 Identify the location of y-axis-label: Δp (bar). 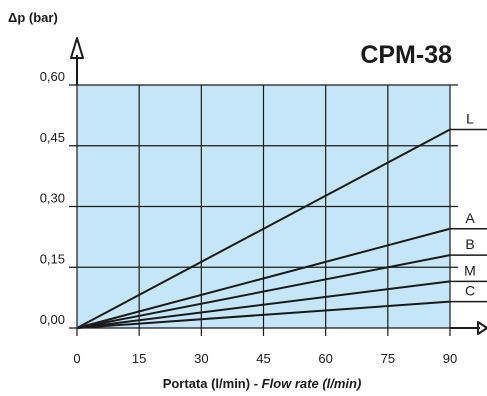
(33, 17).